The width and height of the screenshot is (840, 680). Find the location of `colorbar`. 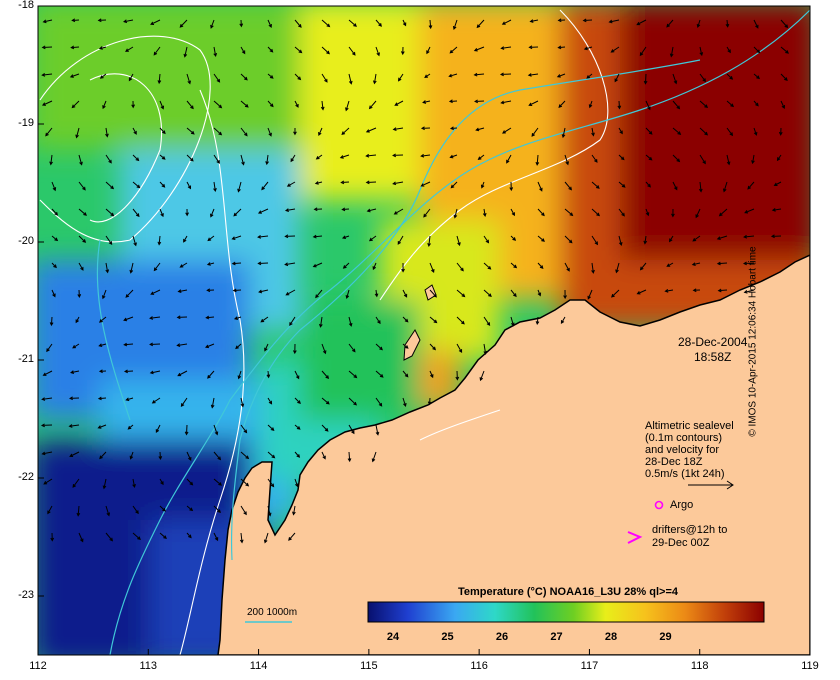

colorbar is located at coordinates (566, 612).